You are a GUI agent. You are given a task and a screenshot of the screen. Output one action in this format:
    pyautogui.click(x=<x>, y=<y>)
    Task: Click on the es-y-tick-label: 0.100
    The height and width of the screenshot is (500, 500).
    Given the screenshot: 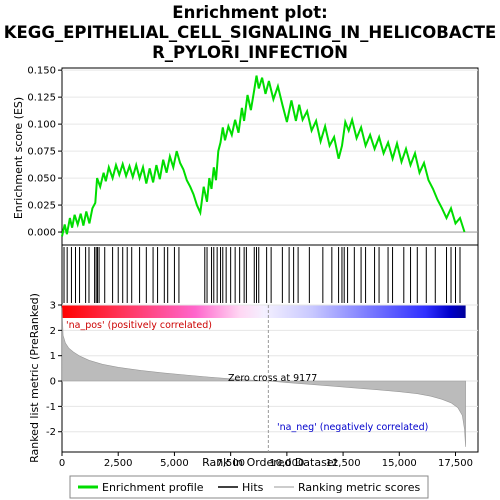 What is the action you would take?
    pyautogui.click(x=41, y=125)
    